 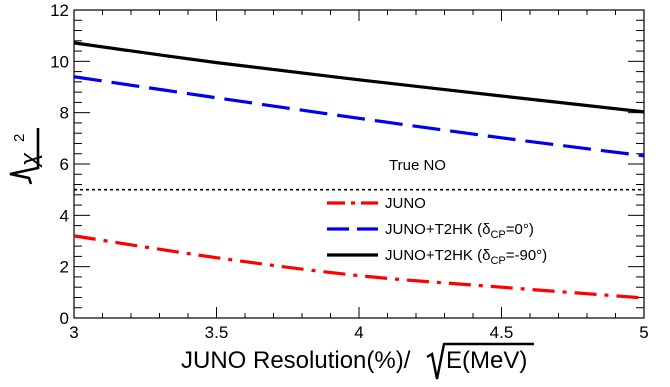 What do you see at coordinates (59, 10) in the screenshot?
I see `y-tick-label: 12` at bounding box center [59, 10].